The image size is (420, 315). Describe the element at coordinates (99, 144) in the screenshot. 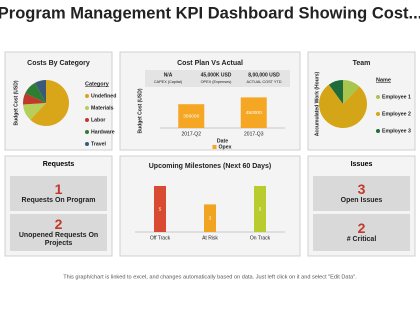

I see `legend-label: Travel` at that location.